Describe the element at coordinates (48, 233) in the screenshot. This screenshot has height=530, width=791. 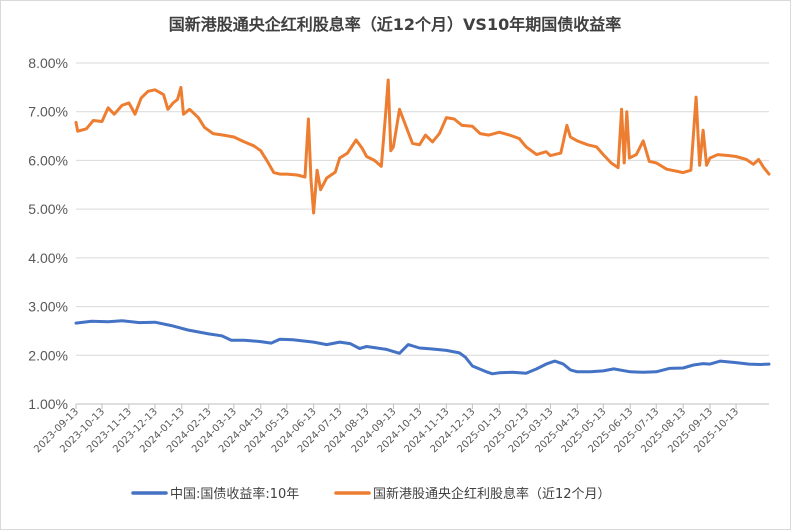
I see `y-axis: 8.00% 7.00% 6.00% 5.00% 4.00% 3.00% 2.00% 1.00%` at that location.